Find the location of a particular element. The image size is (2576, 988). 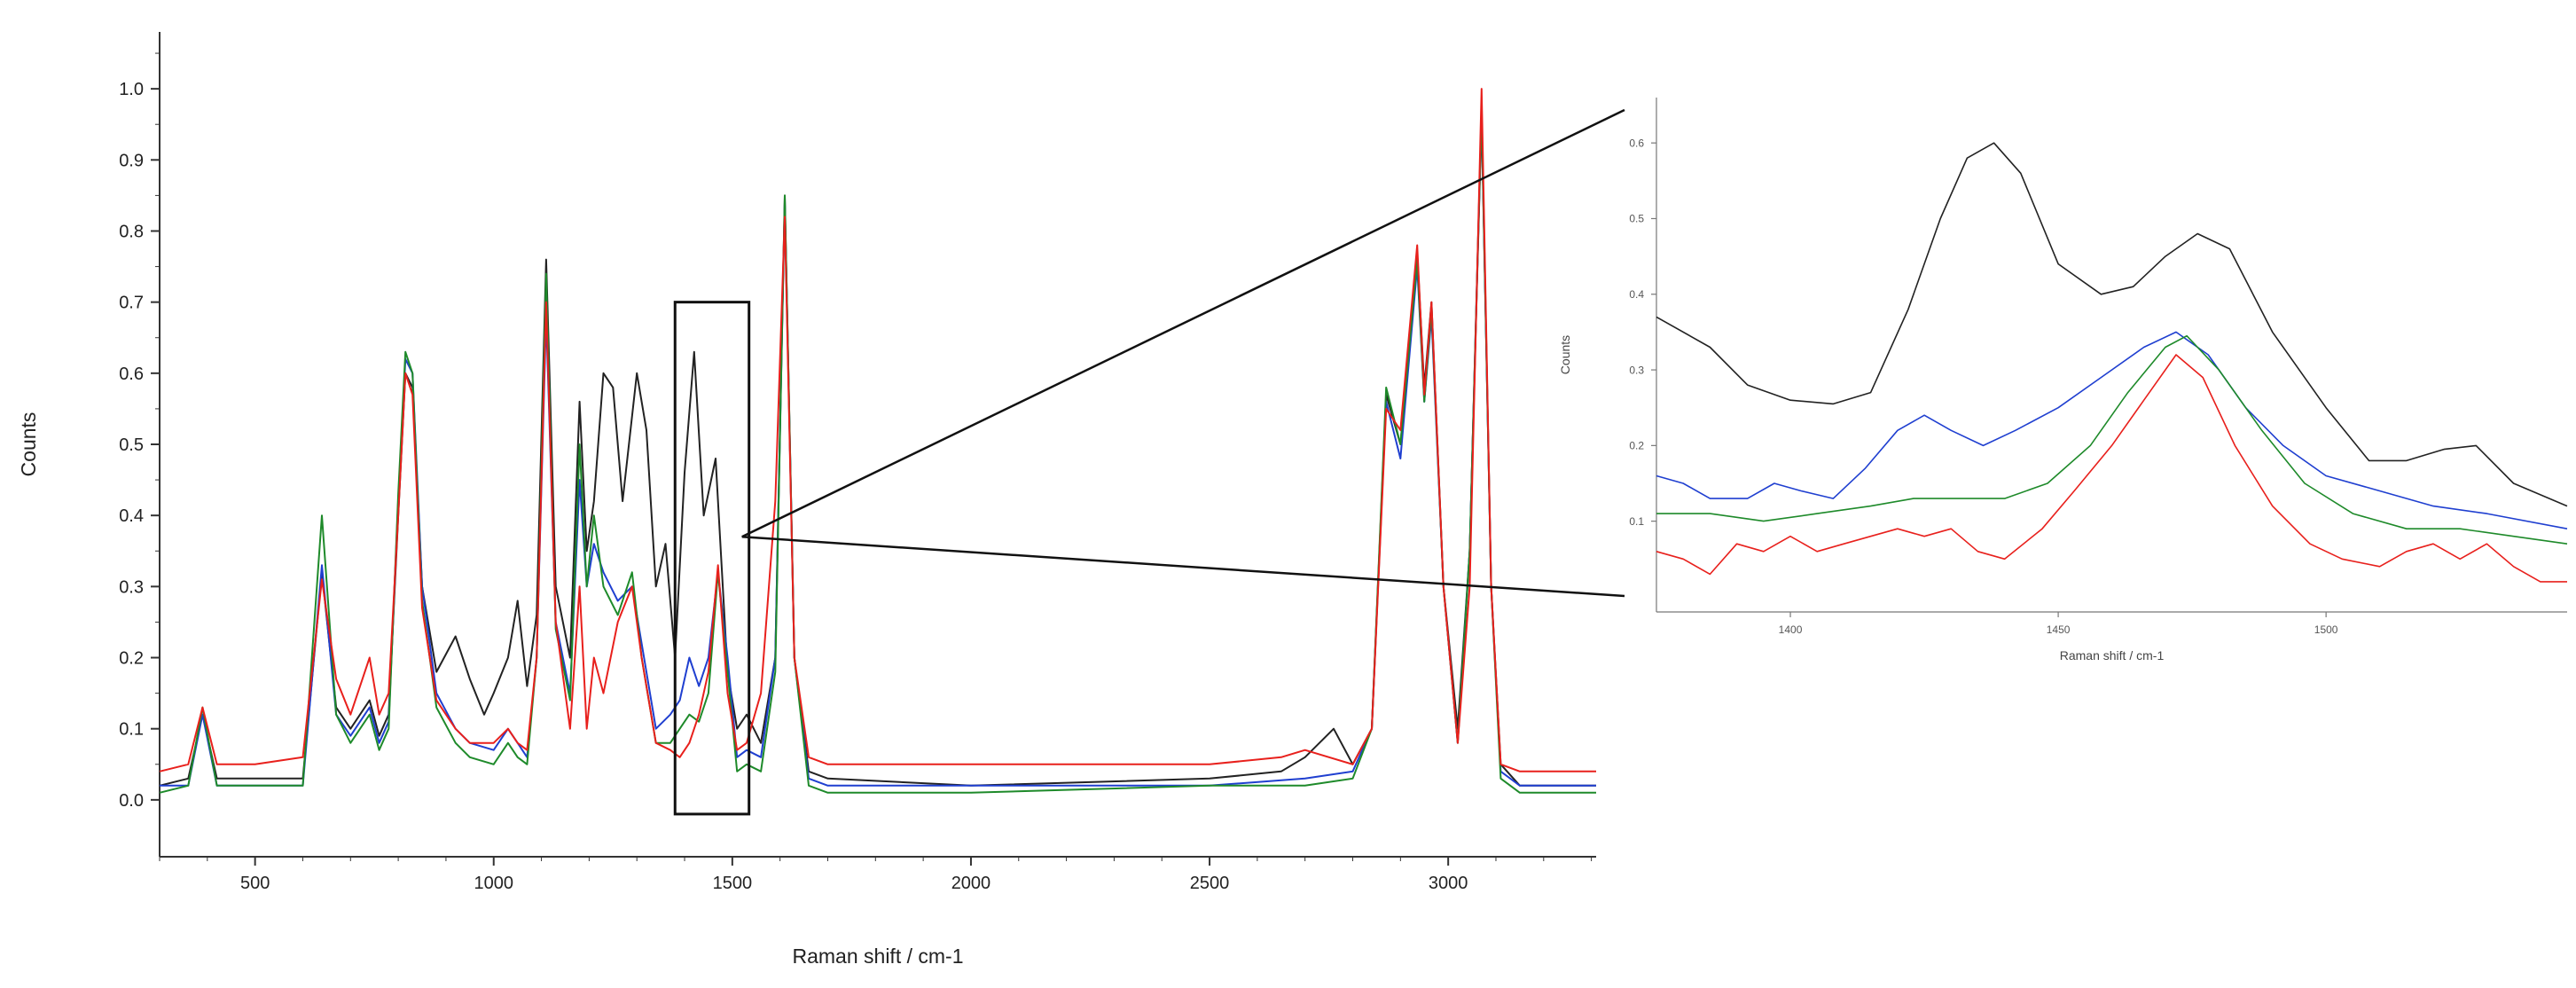

y-tick-label: 1.0 is located at coordinates (131, 89).